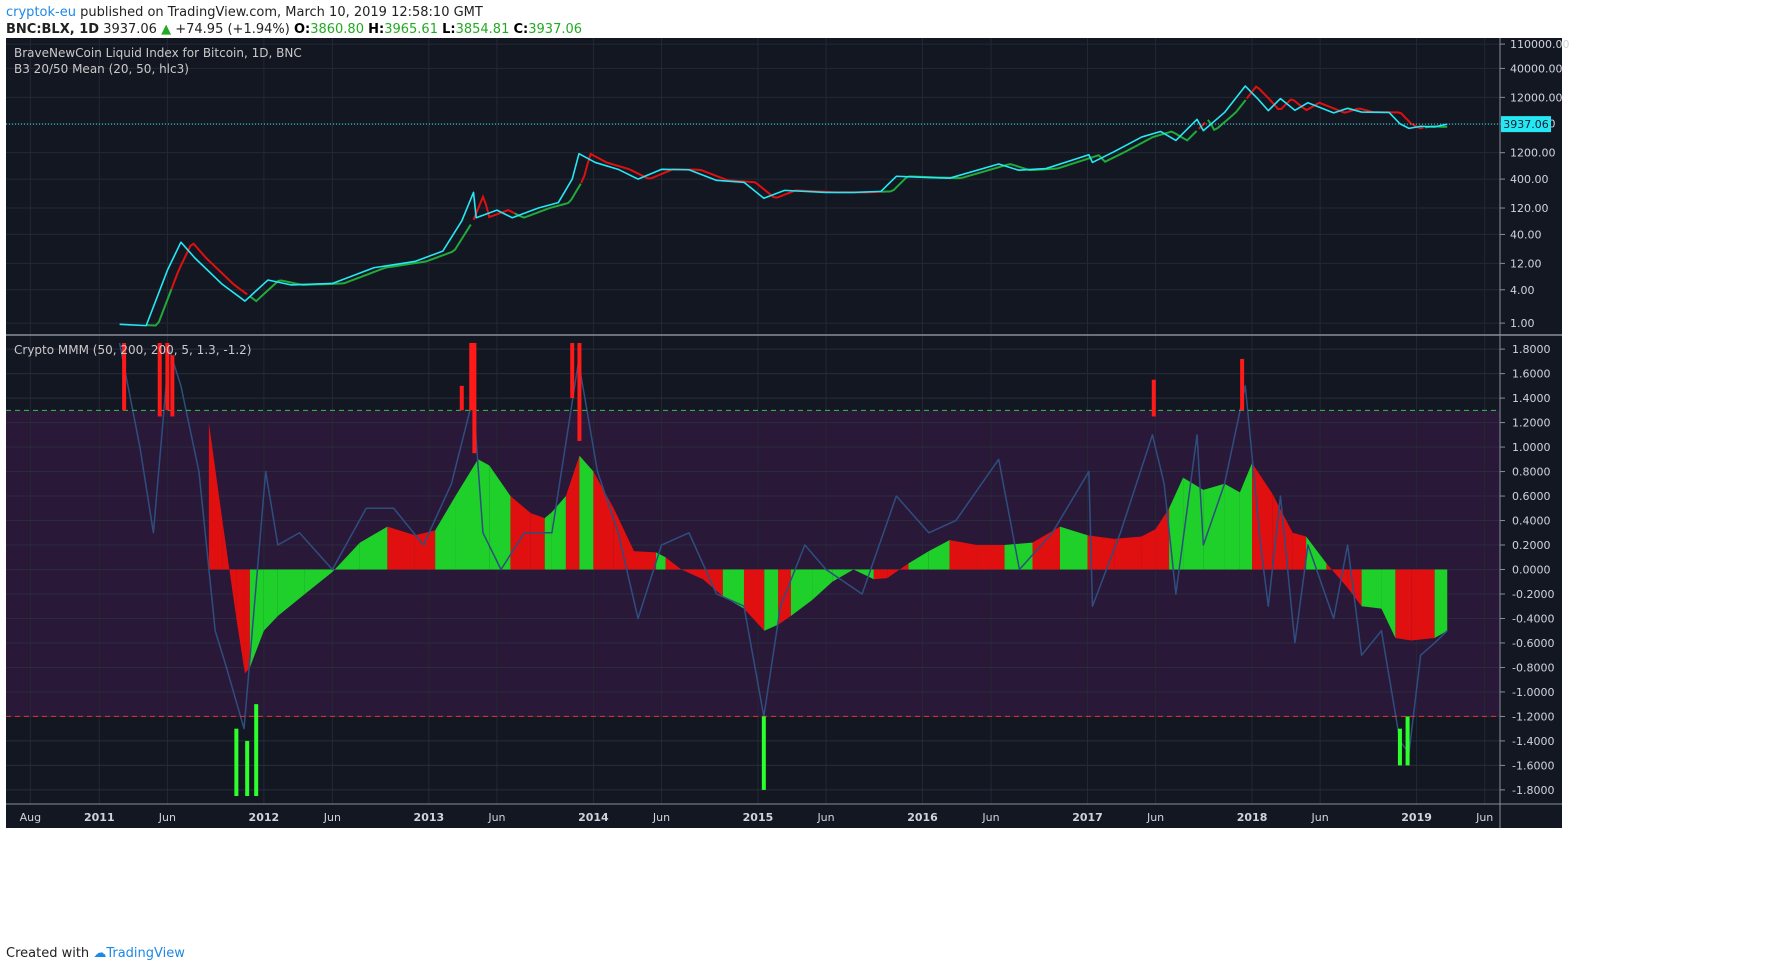 The image size is (1766, 970). What do you see at coordinates (429, 817) in the screenshot?
I see `time-axis-label: 2013` at bounding box center [429, 817].